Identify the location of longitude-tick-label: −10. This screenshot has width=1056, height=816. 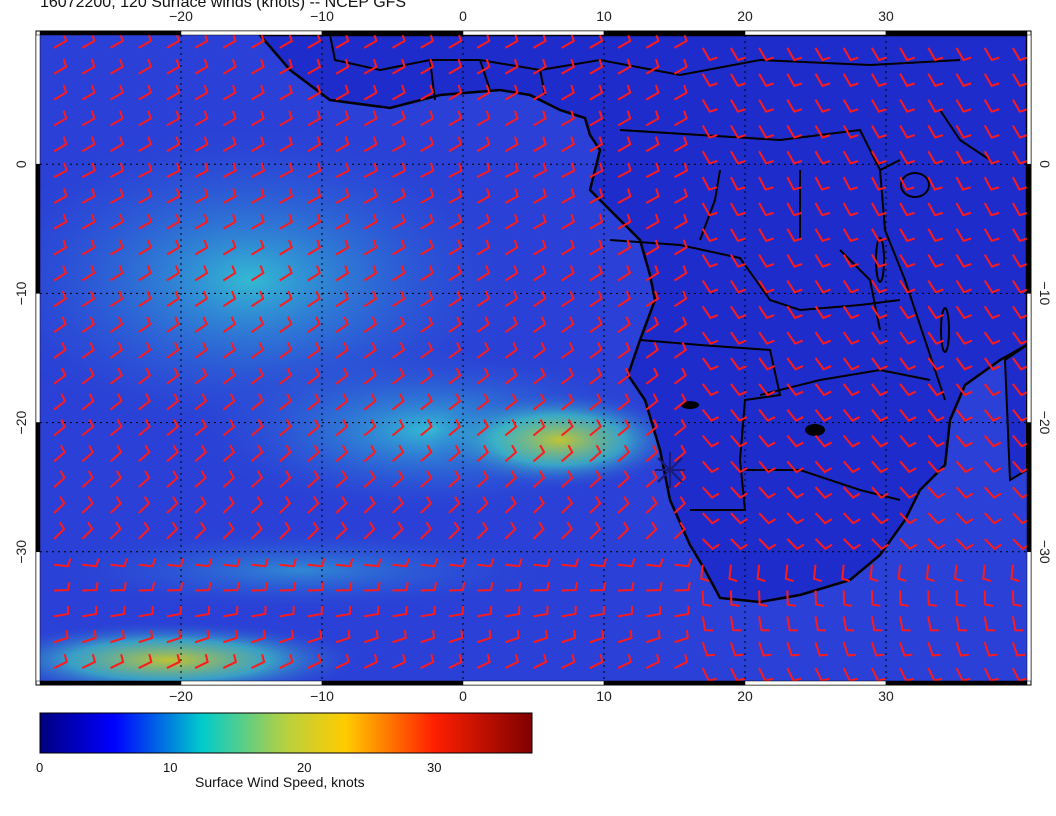
(322, 696).